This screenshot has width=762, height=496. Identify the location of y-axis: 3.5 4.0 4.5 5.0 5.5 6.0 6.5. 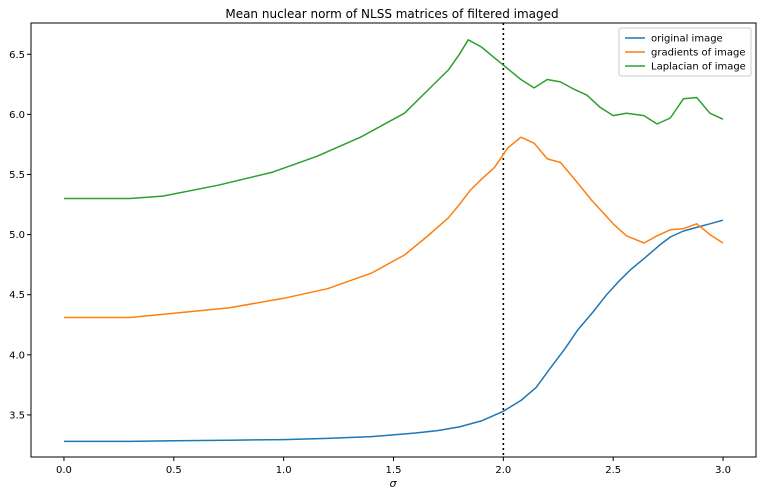
(20, 235).